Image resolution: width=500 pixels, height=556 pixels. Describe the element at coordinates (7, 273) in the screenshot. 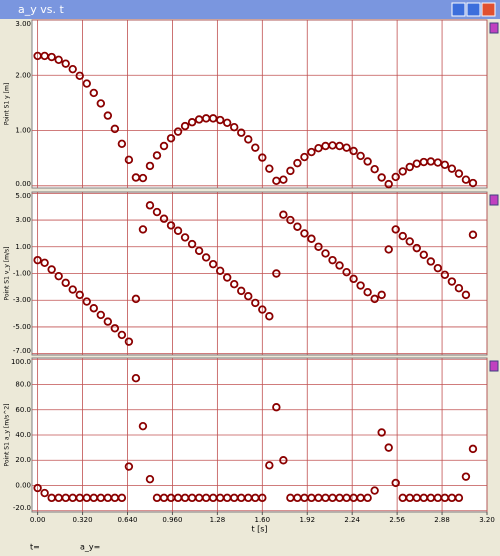

I see `y-axis-label: Point S1 v_y [m/s]` at that location.